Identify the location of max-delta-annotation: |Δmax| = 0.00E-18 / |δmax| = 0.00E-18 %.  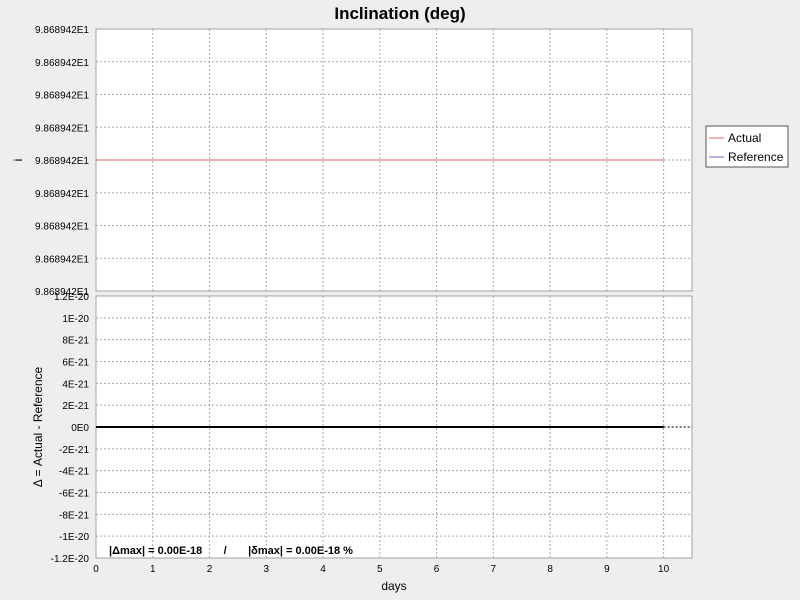
(231, 551).